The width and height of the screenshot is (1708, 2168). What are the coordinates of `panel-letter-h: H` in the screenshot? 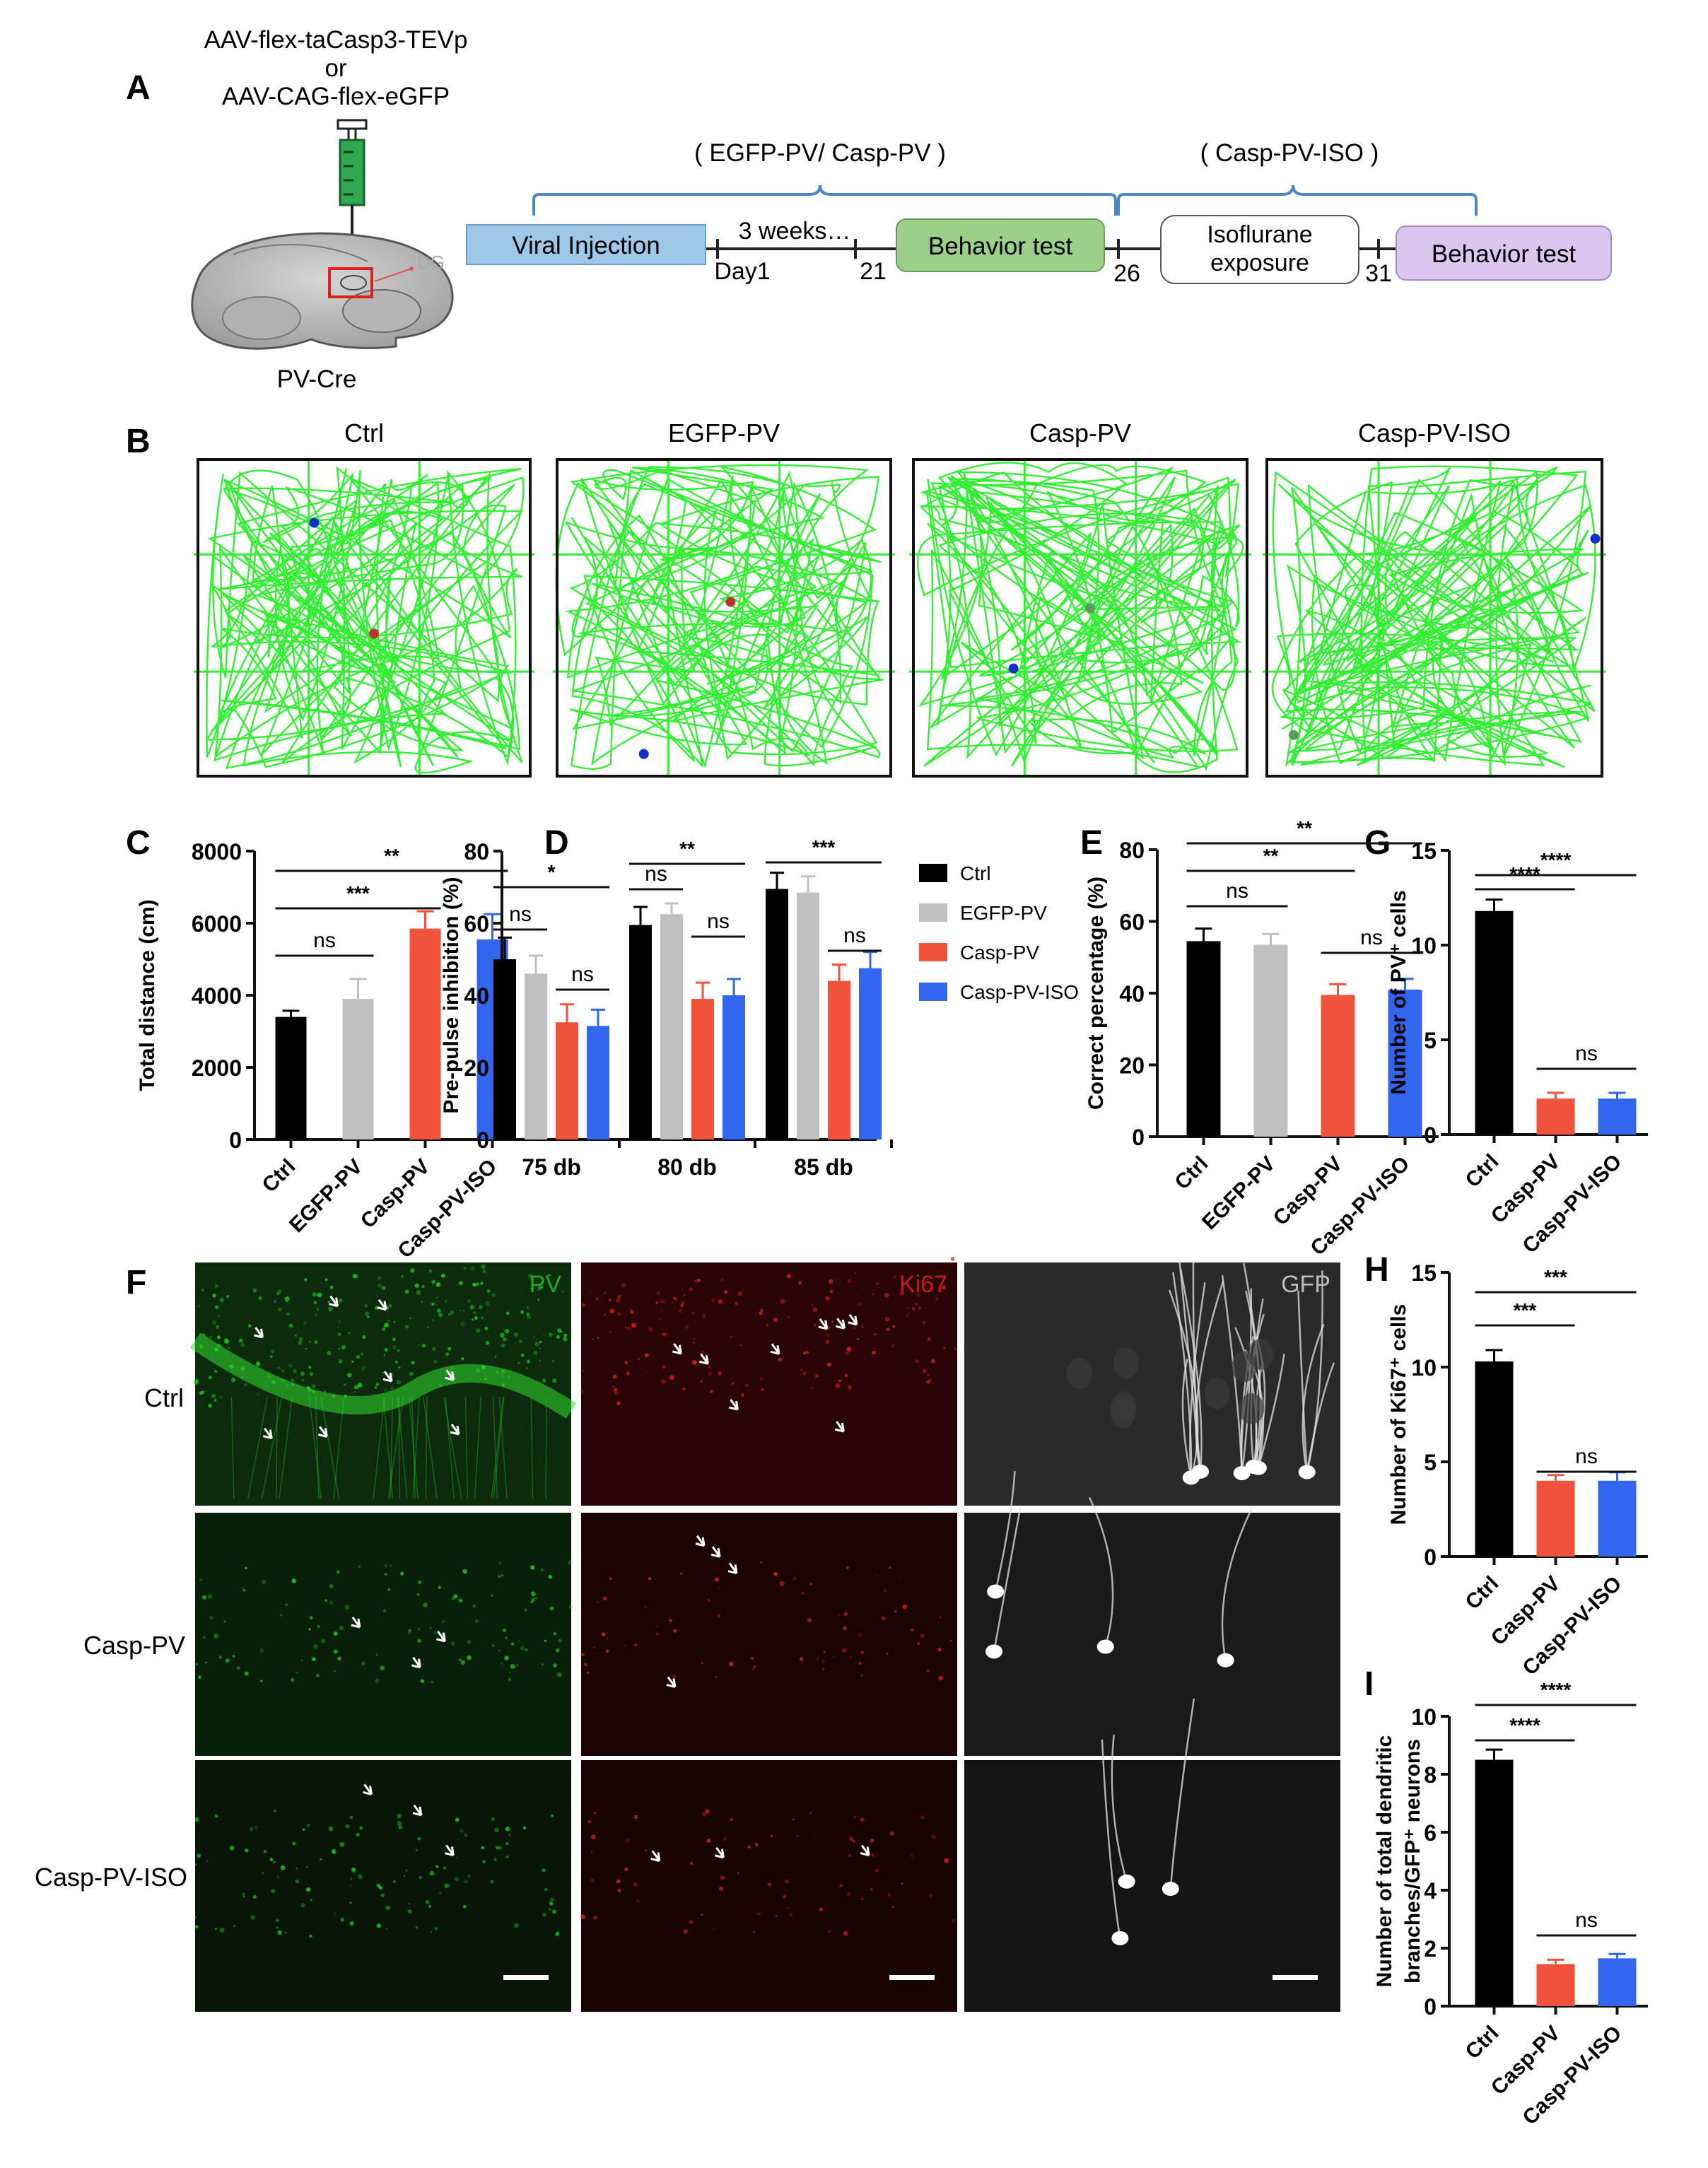 It's located at (1376, 1270).